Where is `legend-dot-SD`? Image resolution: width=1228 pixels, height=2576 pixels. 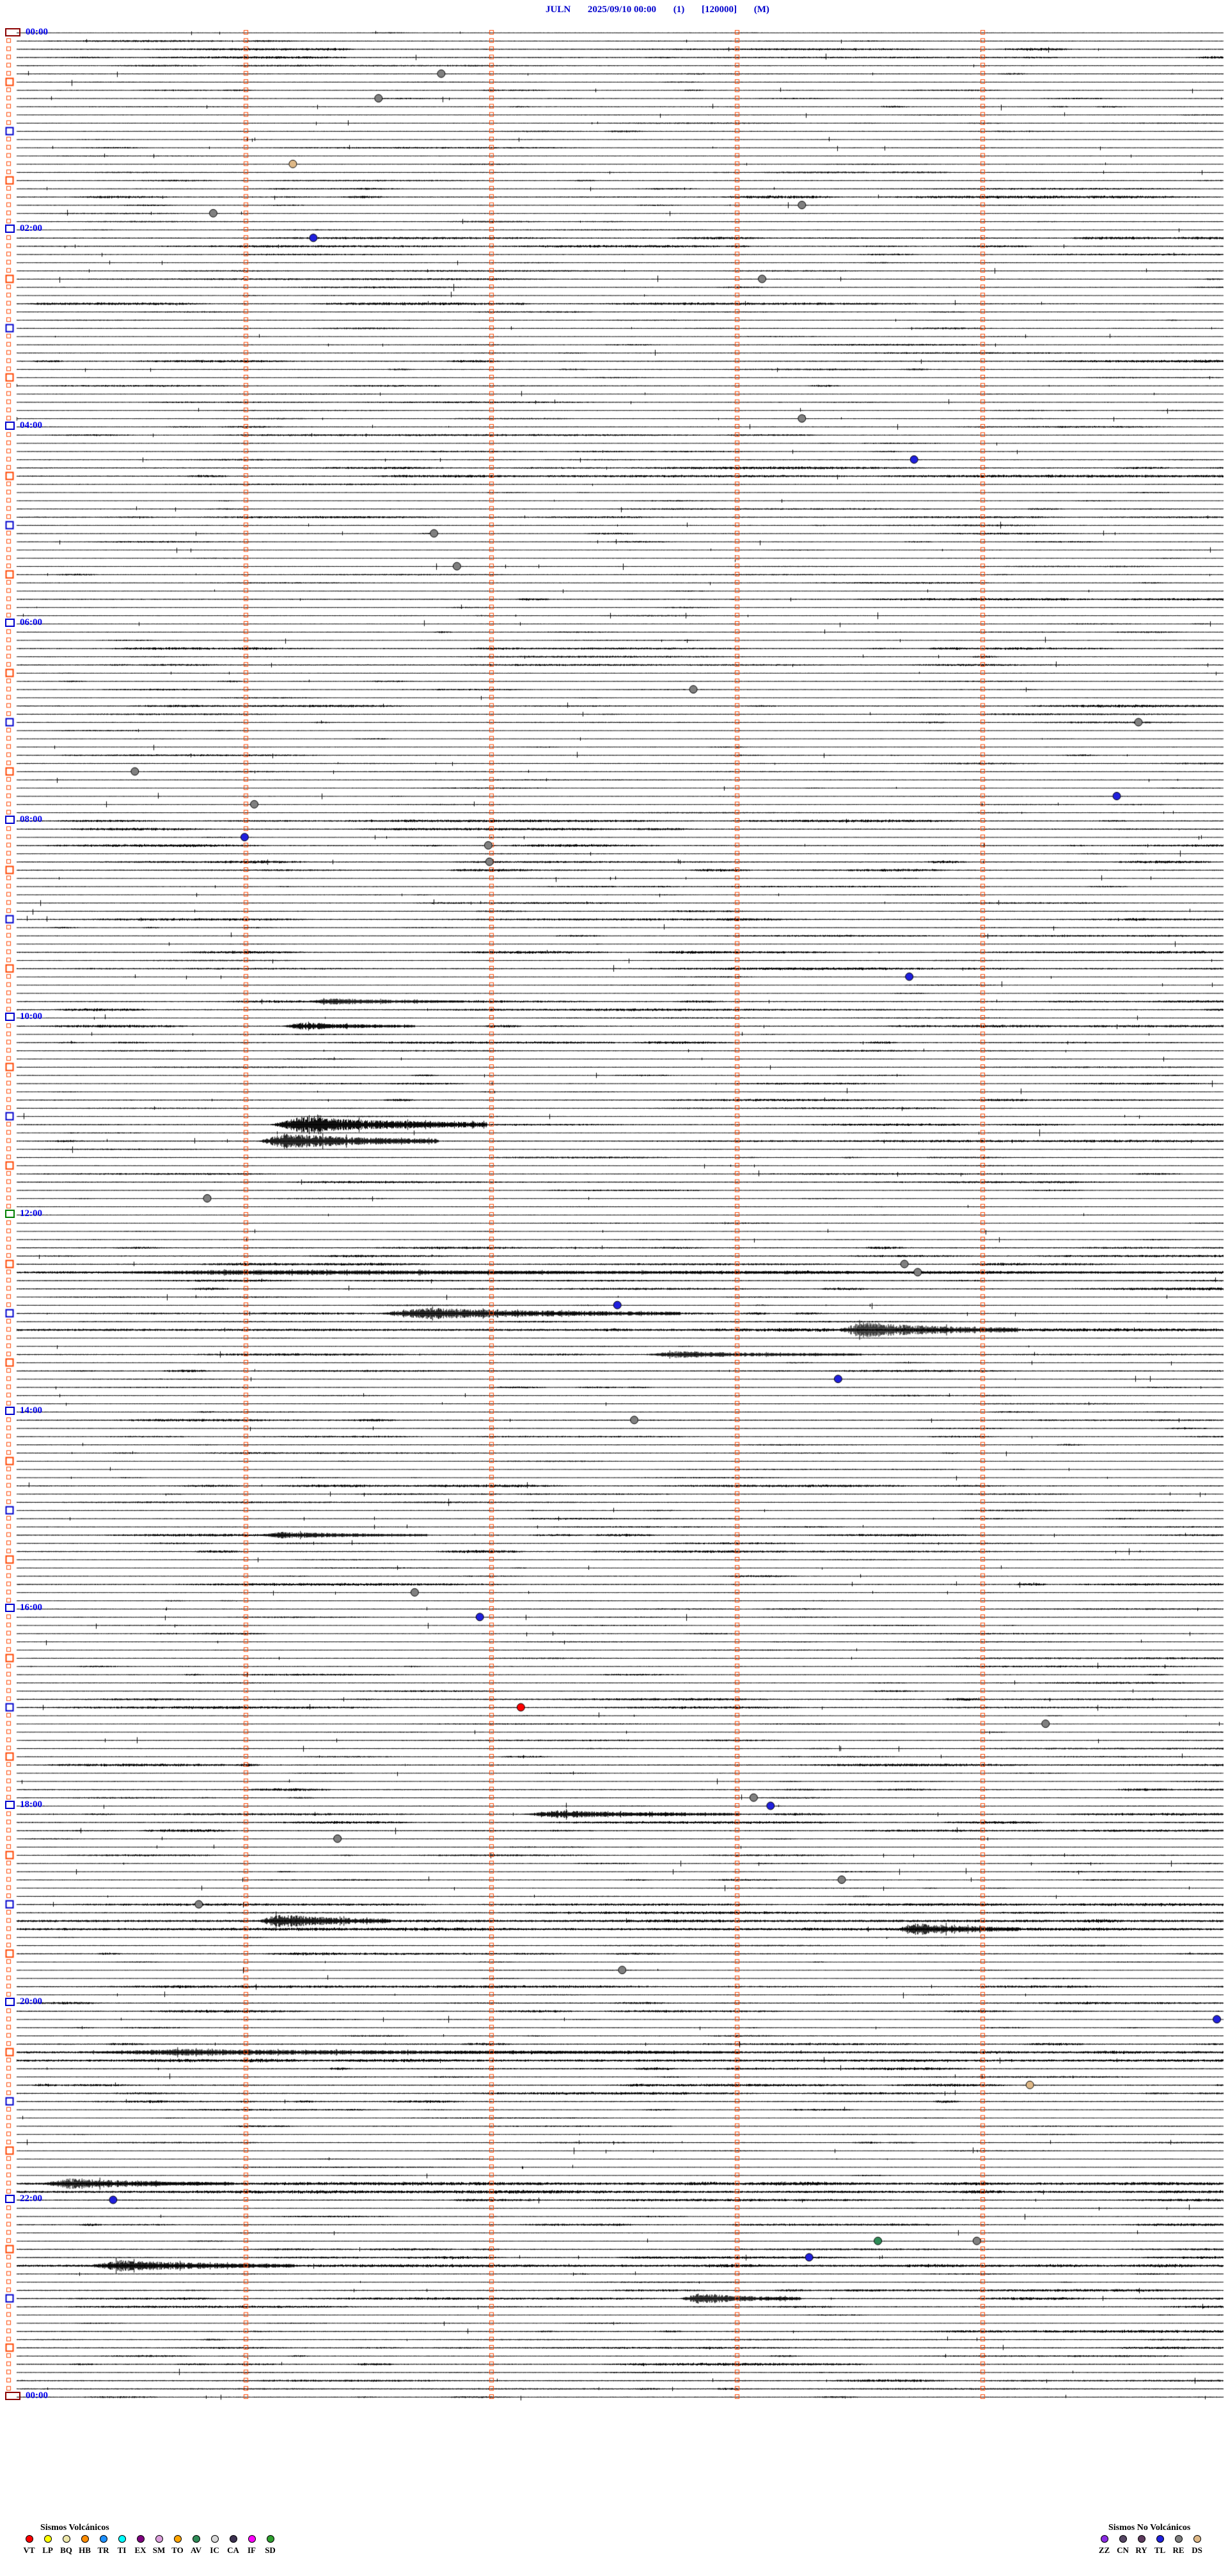
legend-dot-SD is located at coordinates (270, 2539).